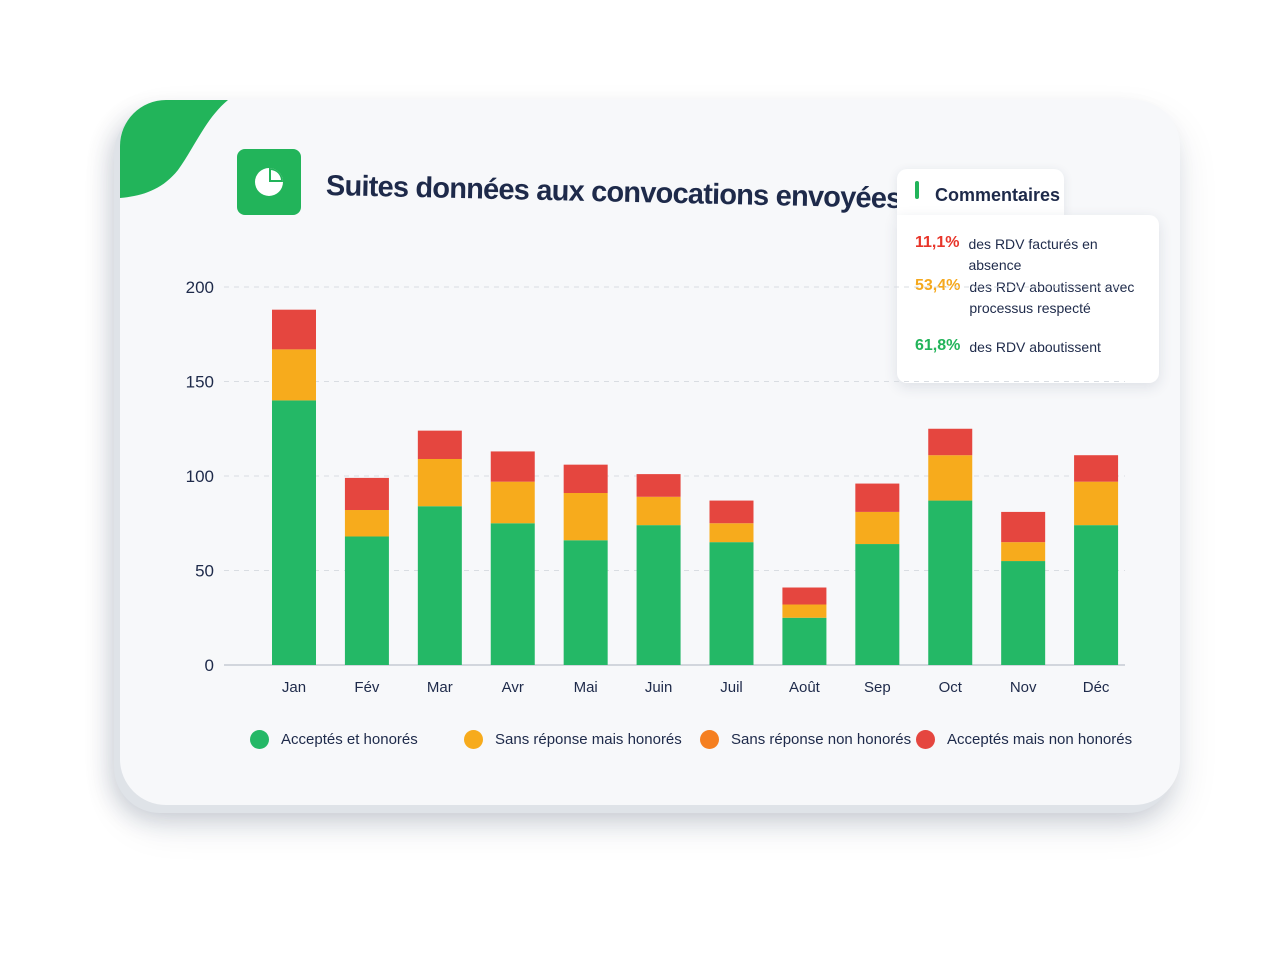  What do you see at coordinates (1035, 347) in the screenshot?
I see `comment-text: des RDV aboutissent` at bounding box center [1035, 347].